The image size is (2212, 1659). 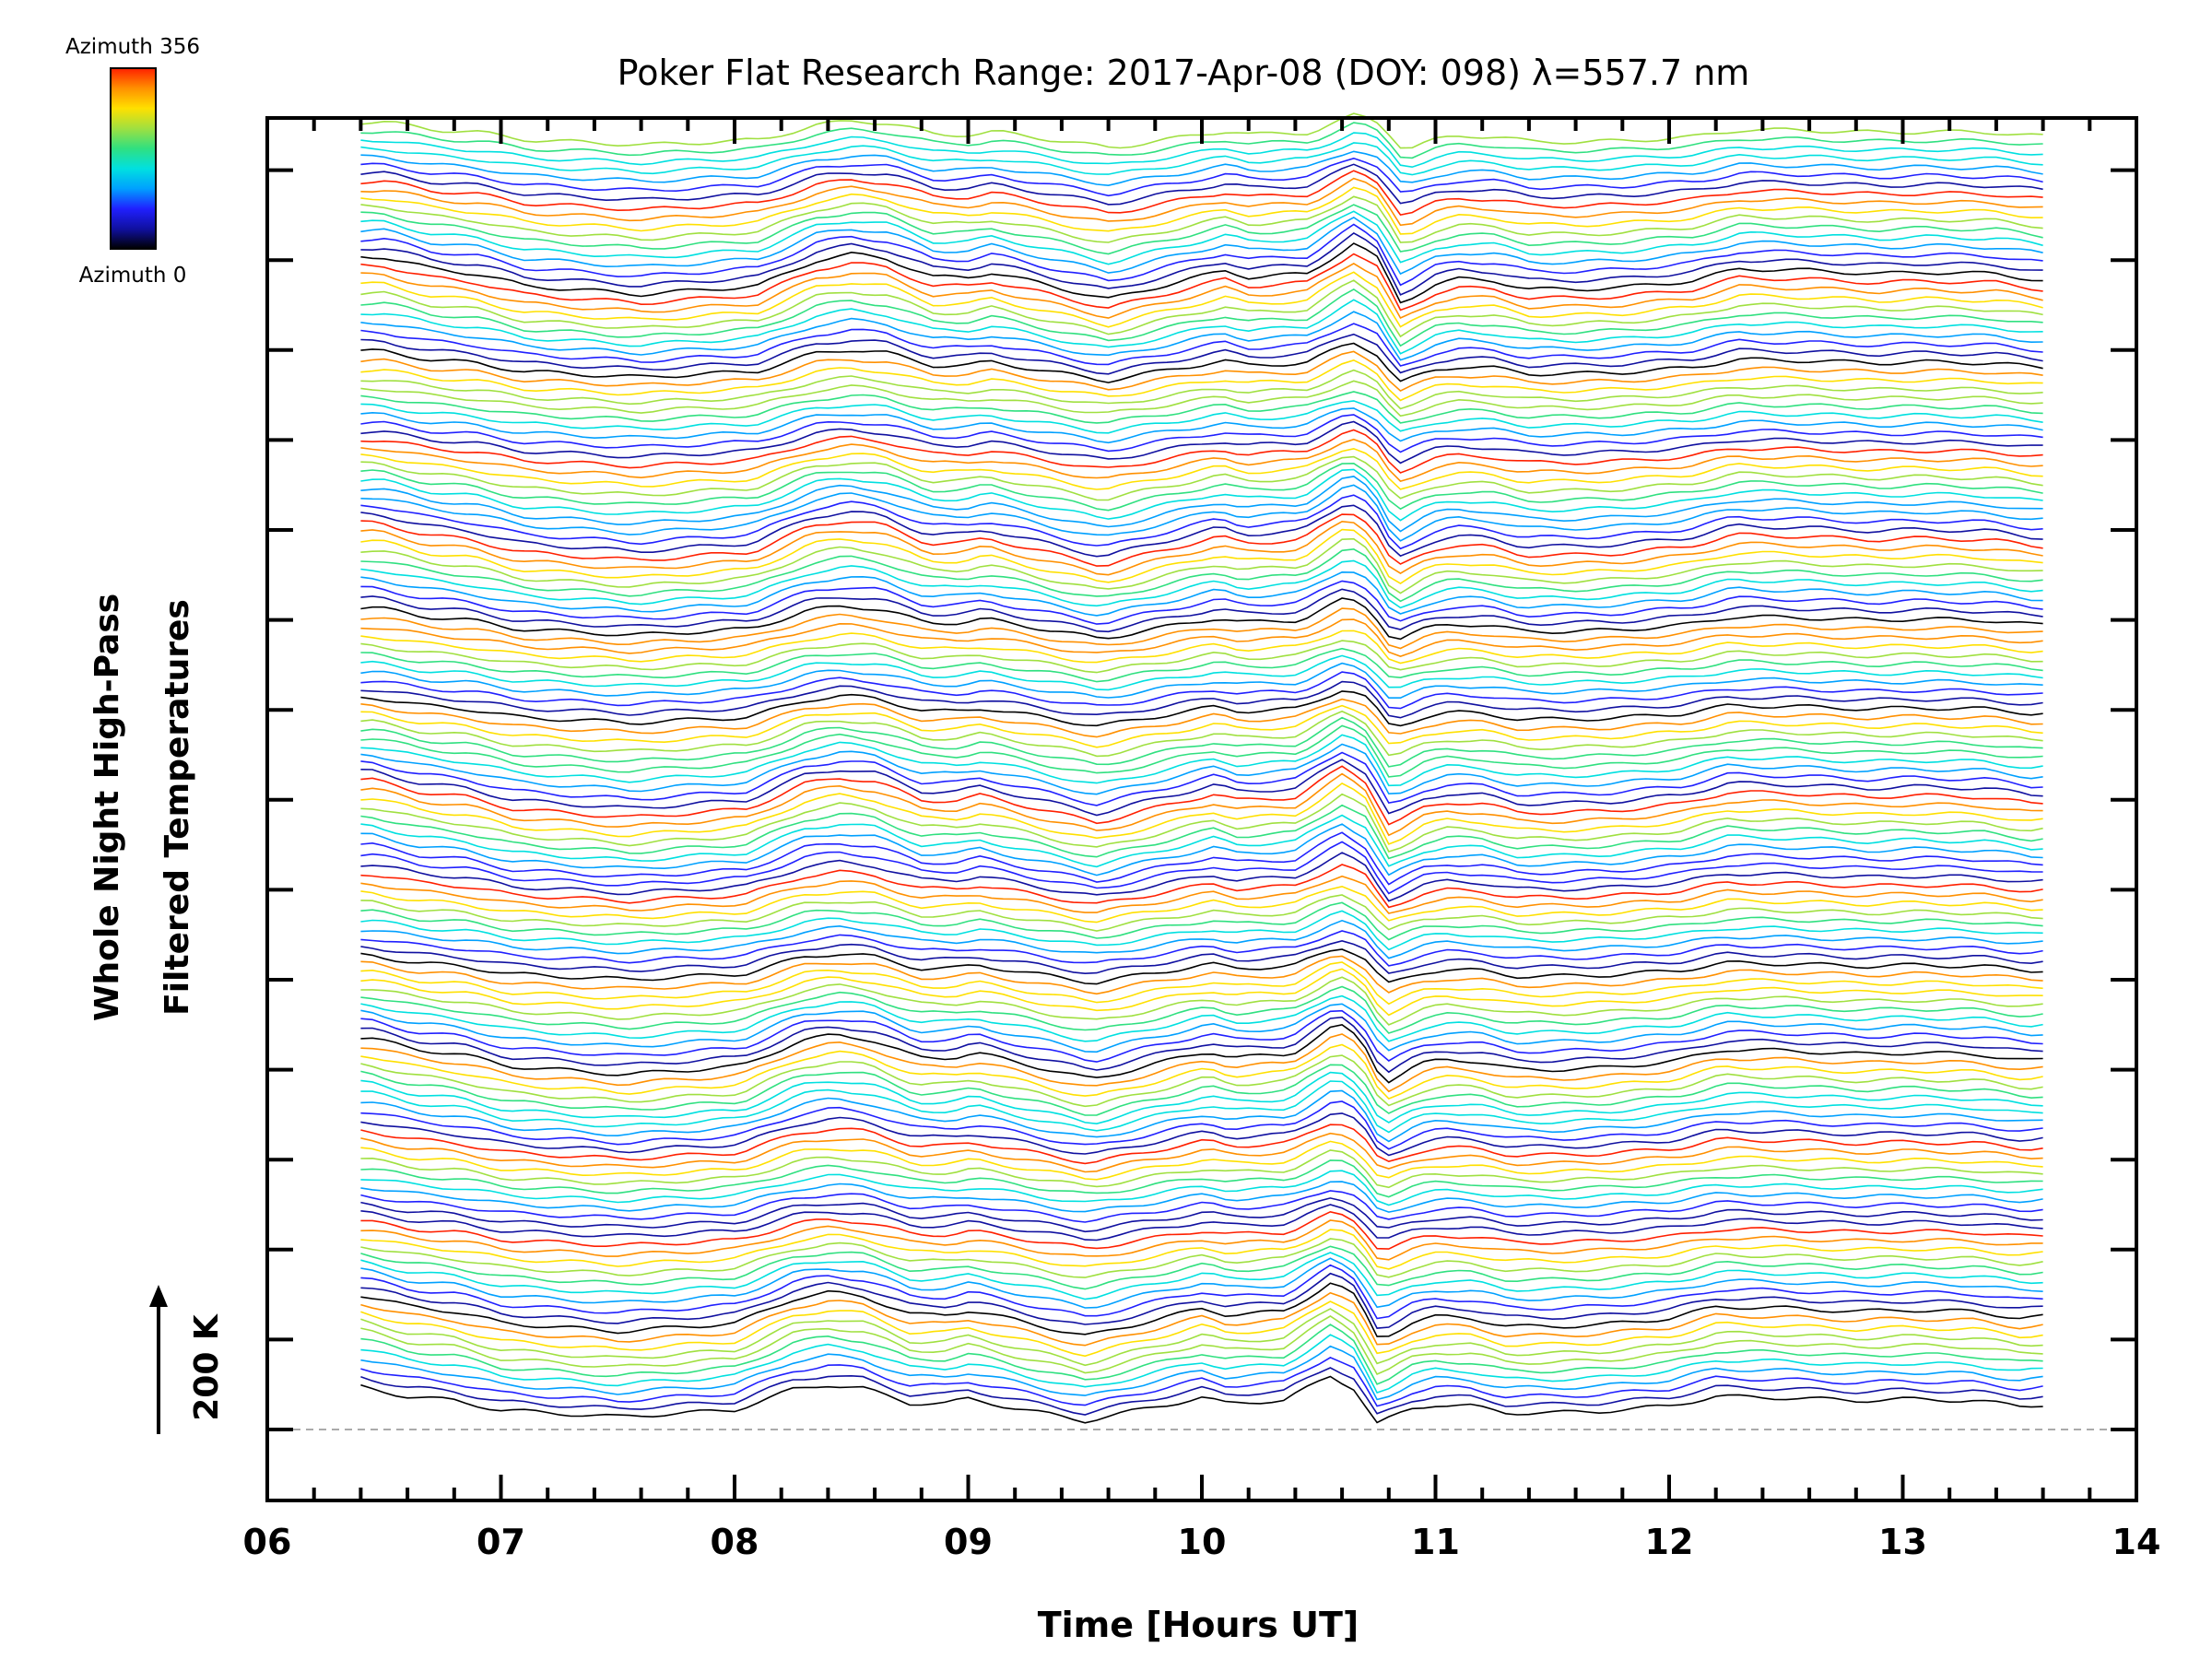 What do you see at coordinates (1202, 1542) in the screenshot?
I see `x-tick-label: 10` at bounding box center [1202, 1542].